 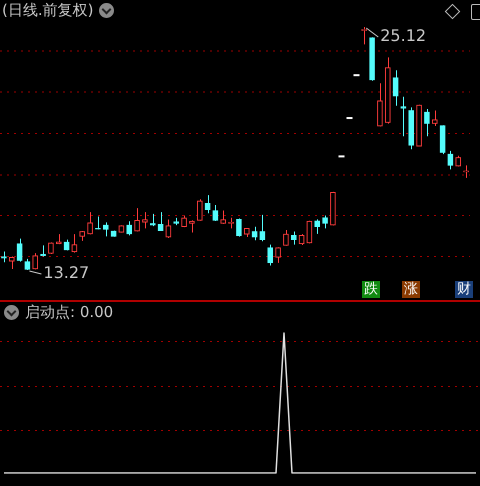 What do you see at coordinates (48, 10) in the screenshot?
I see `chart-title: (日线.前复权)` at bounding box center [48, 10].